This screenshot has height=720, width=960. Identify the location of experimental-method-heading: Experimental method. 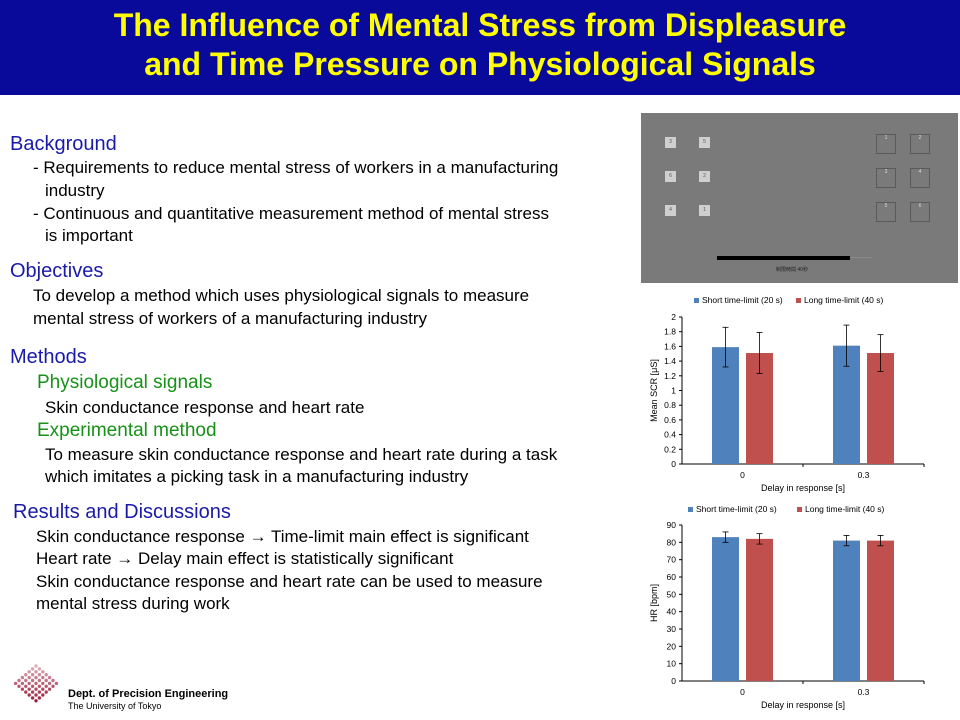
(127, 430).